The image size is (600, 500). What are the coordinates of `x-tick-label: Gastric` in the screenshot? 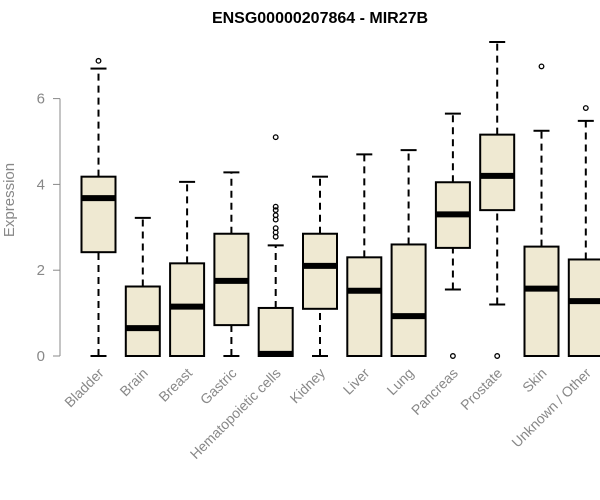 It's located at (218, 386).